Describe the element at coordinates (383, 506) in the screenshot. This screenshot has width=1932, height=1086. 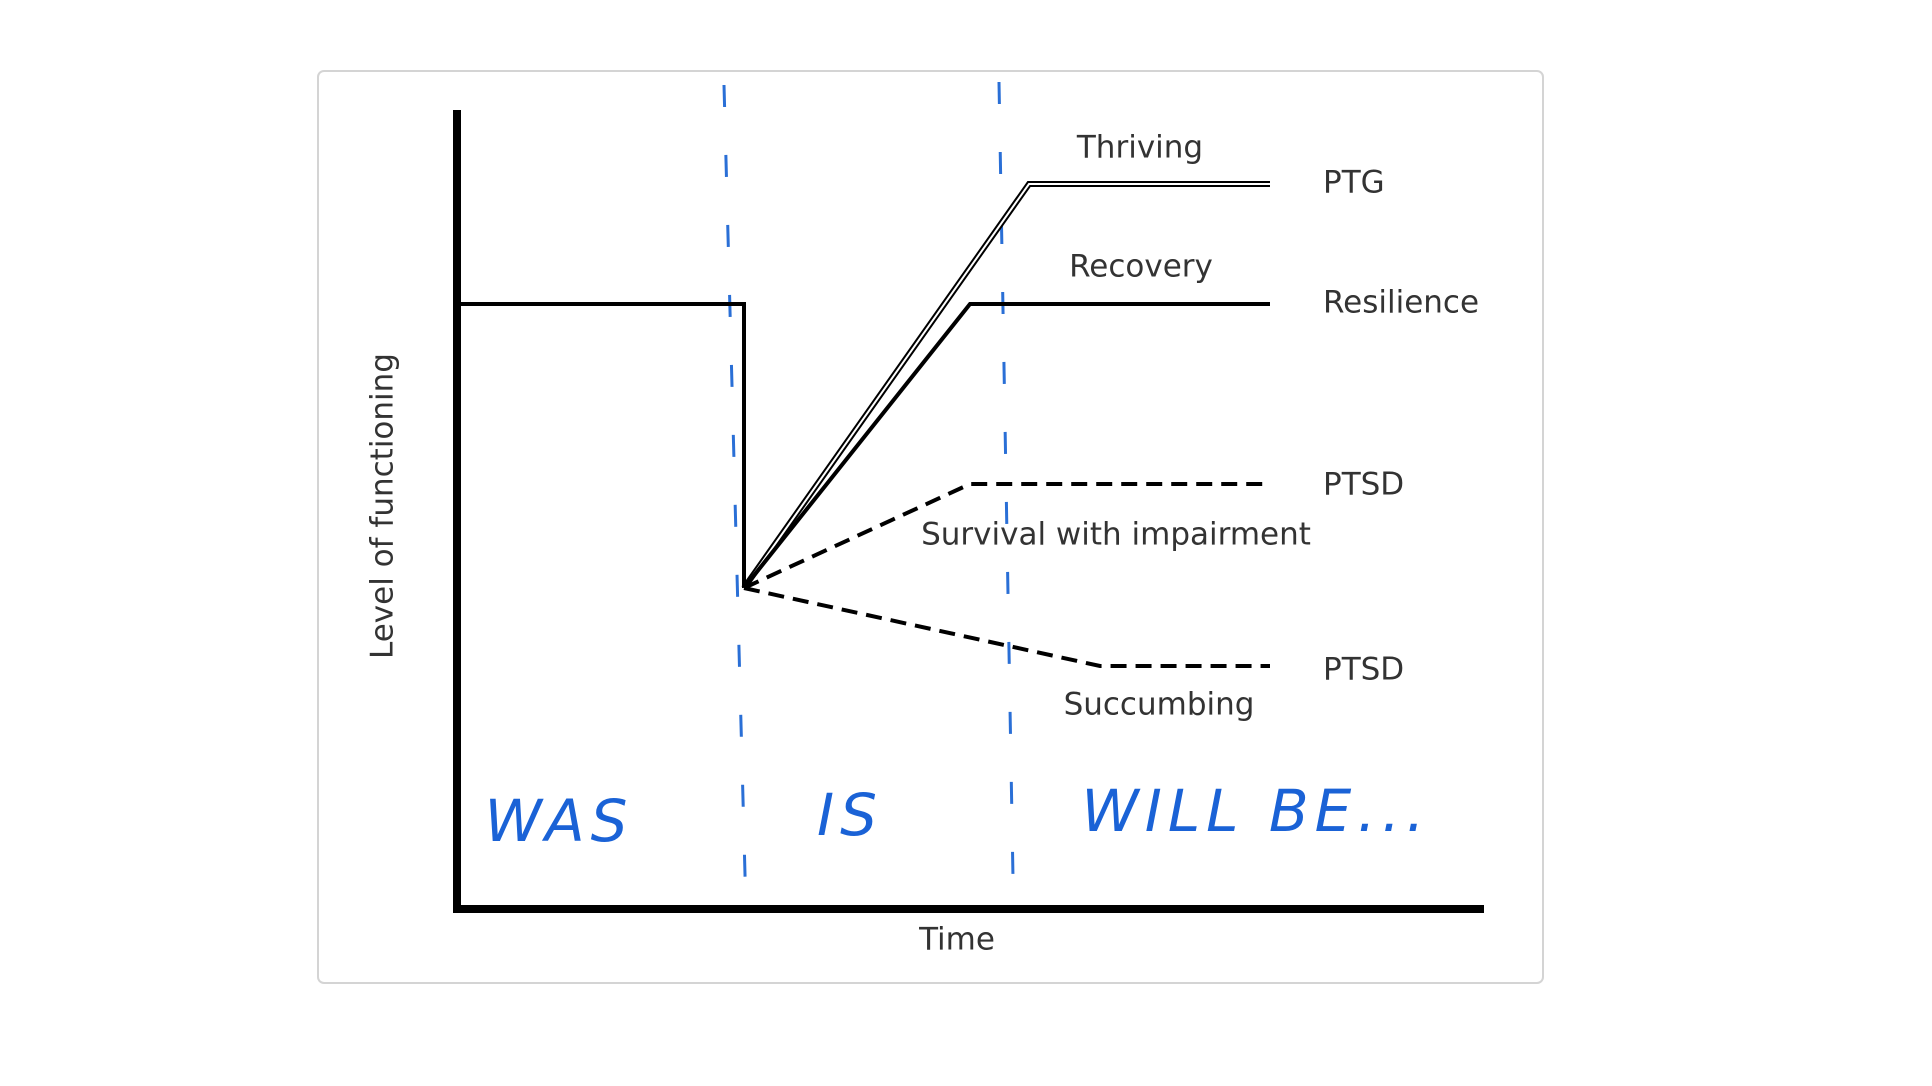
I see `y-axis-label: Level of functioning` at that location.